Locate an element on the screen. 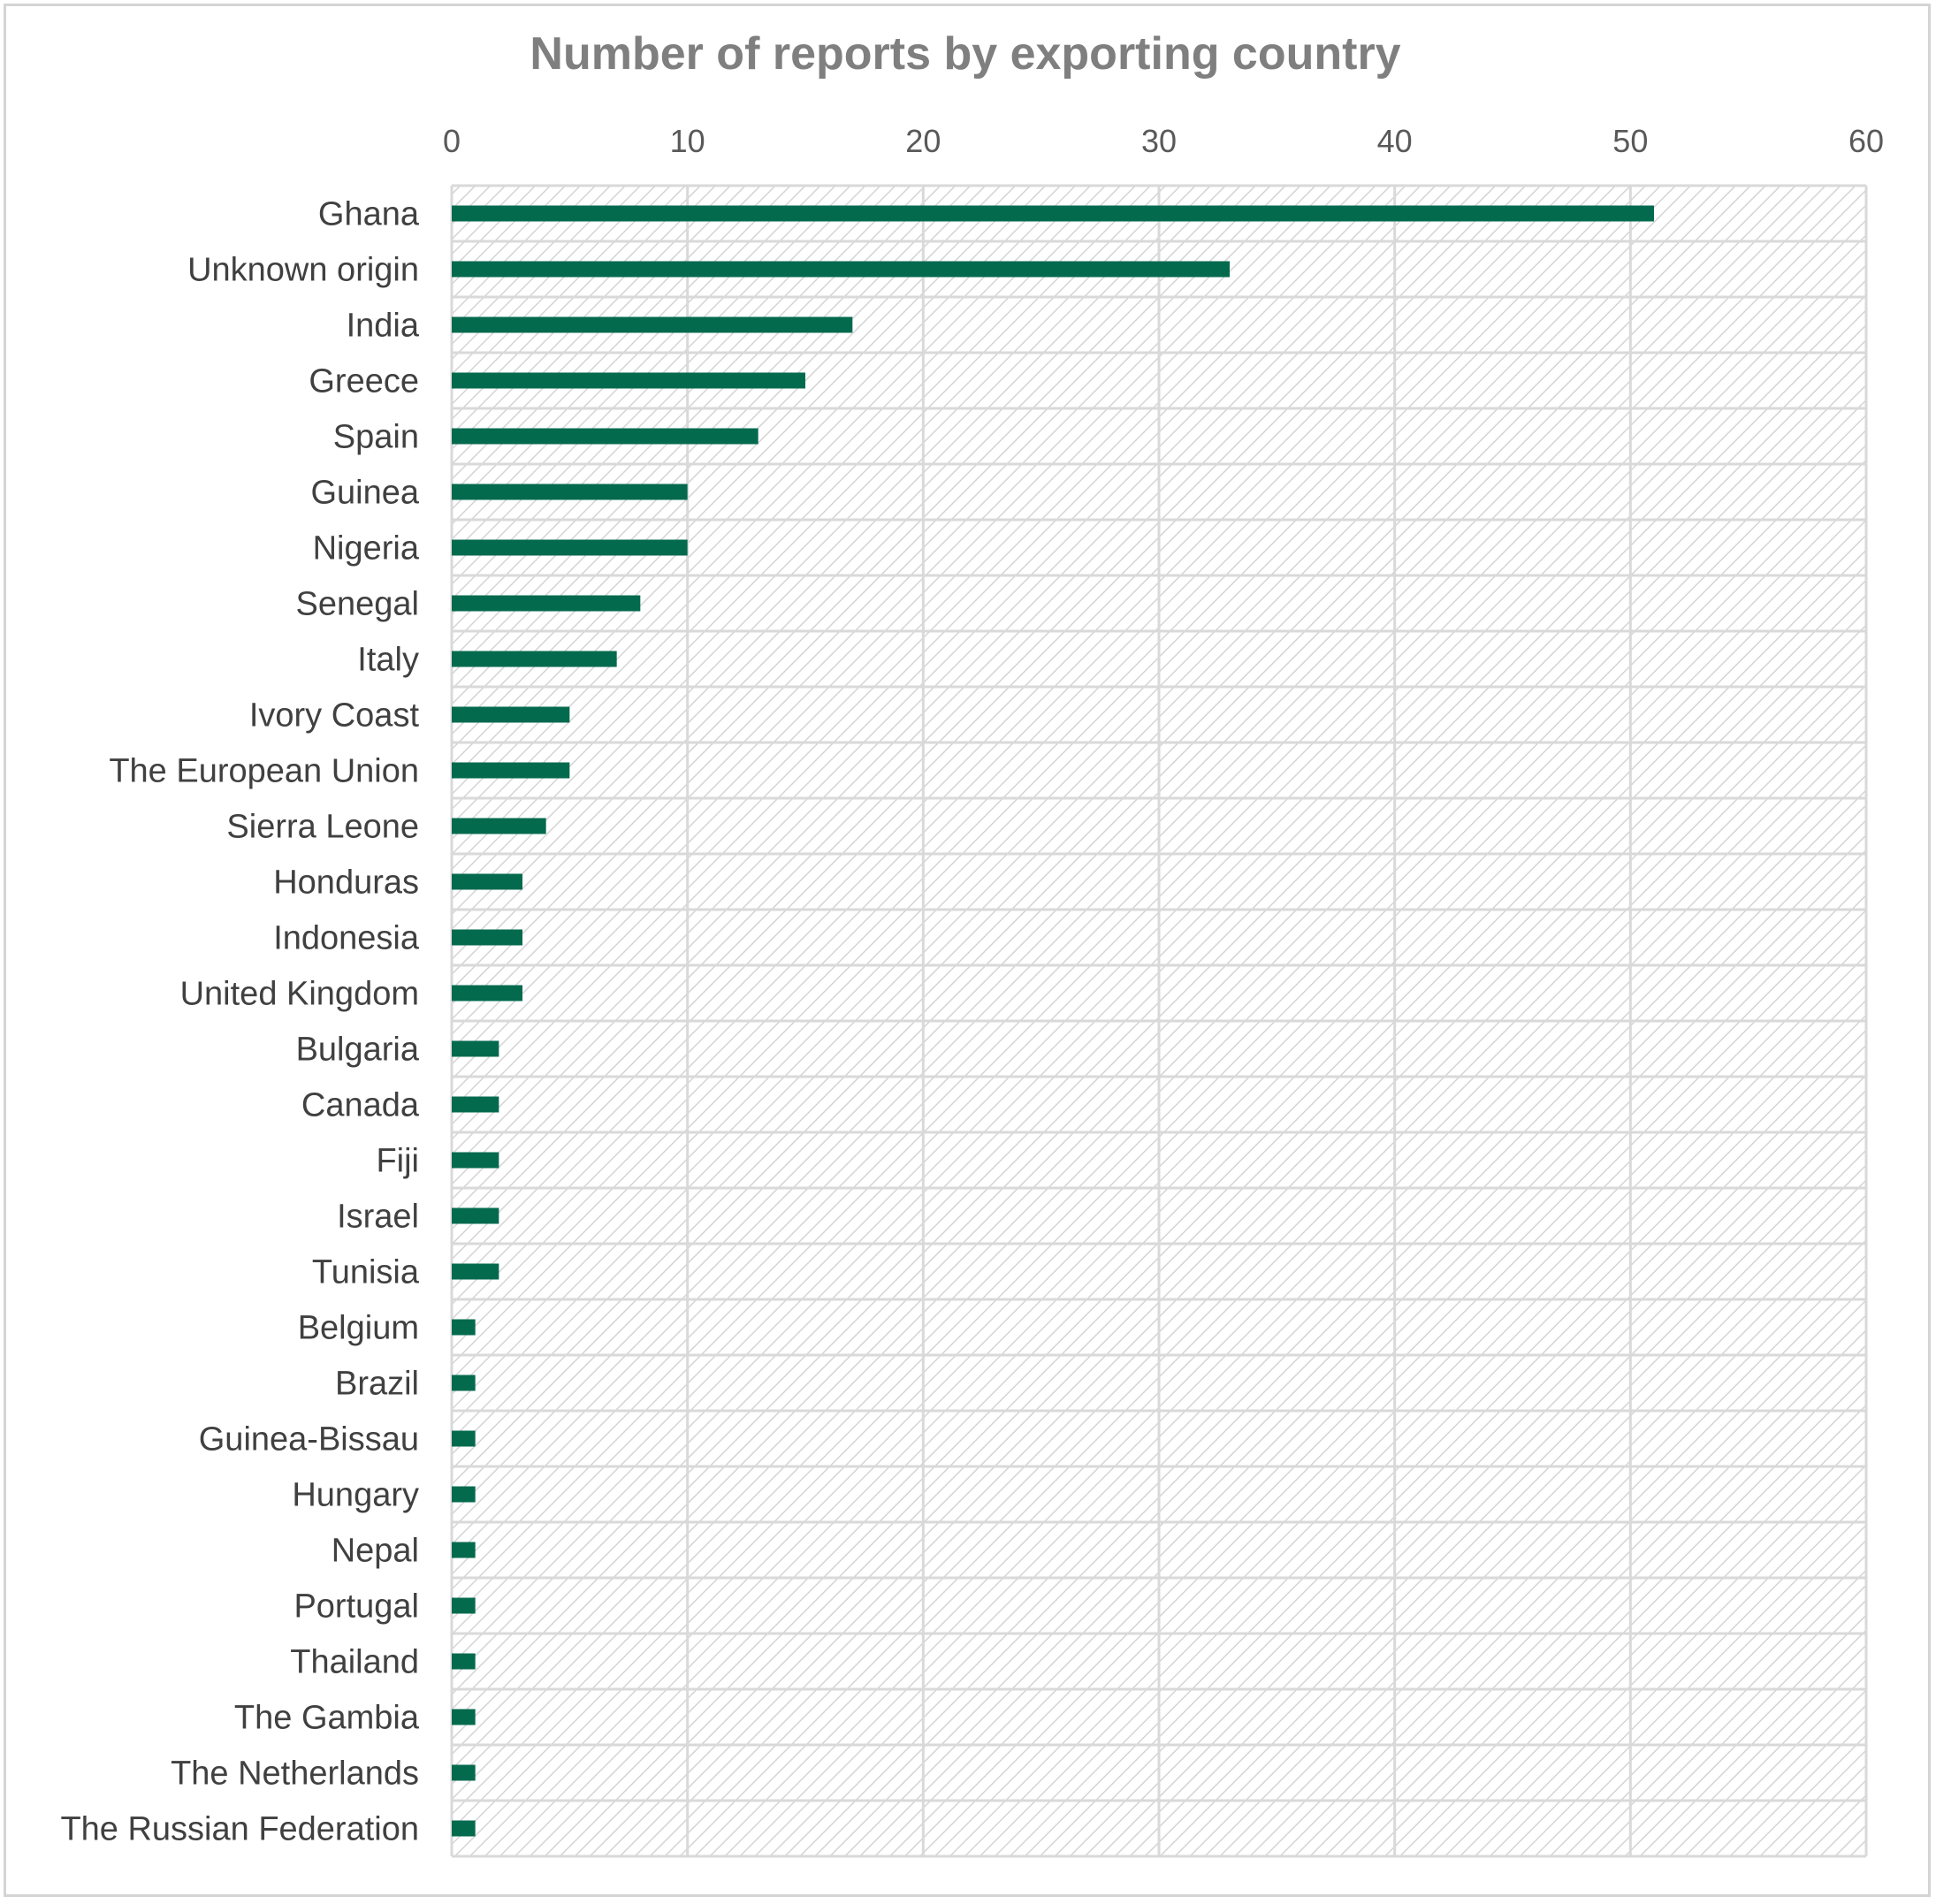 Image resolution: width=1936 pixels, height=1904 pixels. category-label: Israel is located at coordinates (378, 1217).